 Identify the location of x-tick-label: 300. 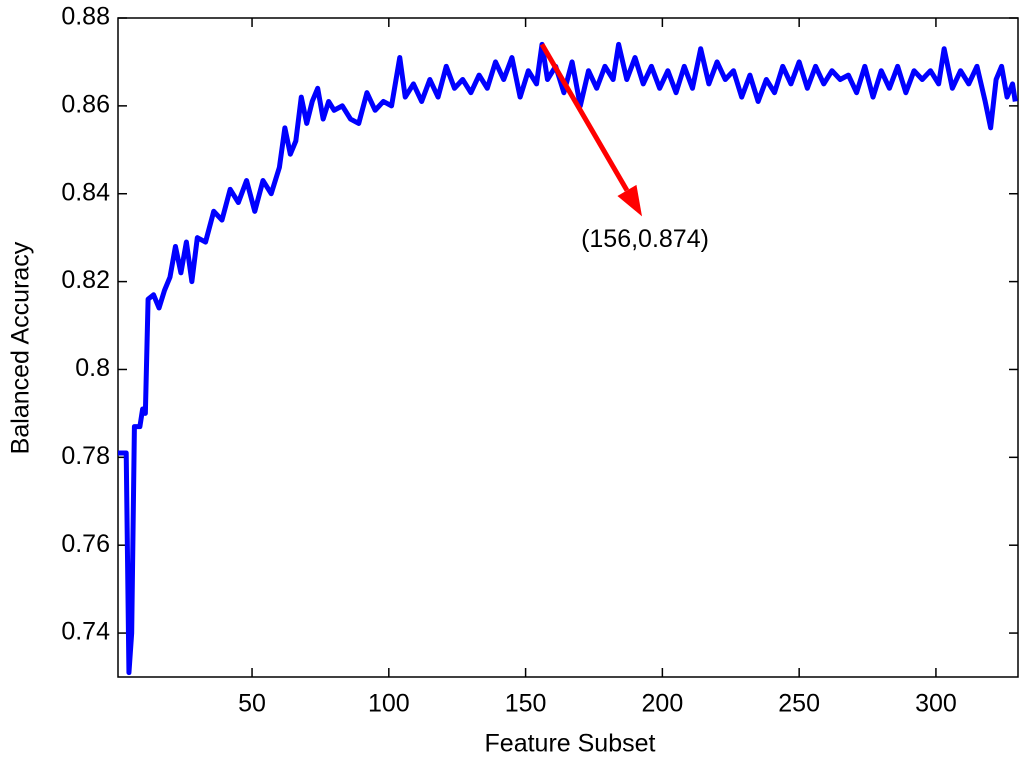
(936, 704).